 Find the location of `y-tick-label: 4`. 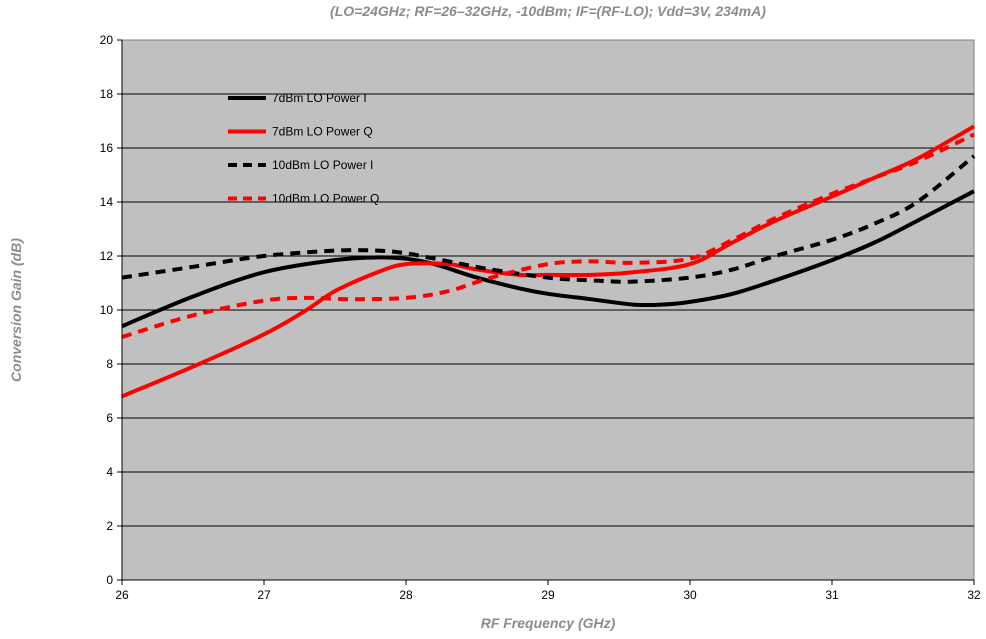

y-tick-label: 4 is located at coordinates (109, 472).